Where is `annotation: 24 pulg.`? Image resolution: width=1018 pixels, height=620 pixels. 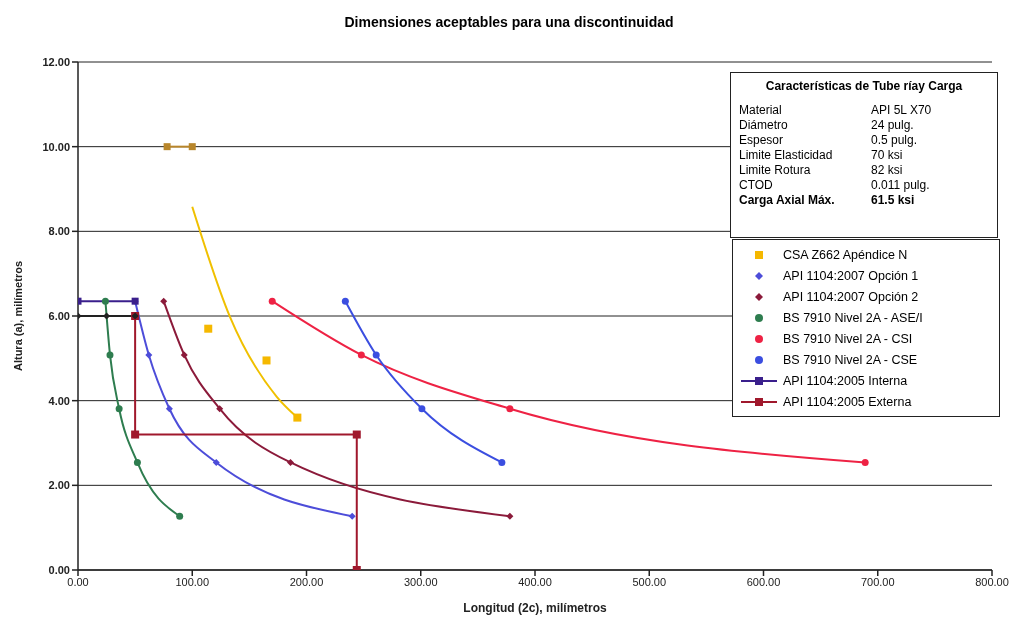 annotation: 24 pulg. is located at coordinates (893, 125).